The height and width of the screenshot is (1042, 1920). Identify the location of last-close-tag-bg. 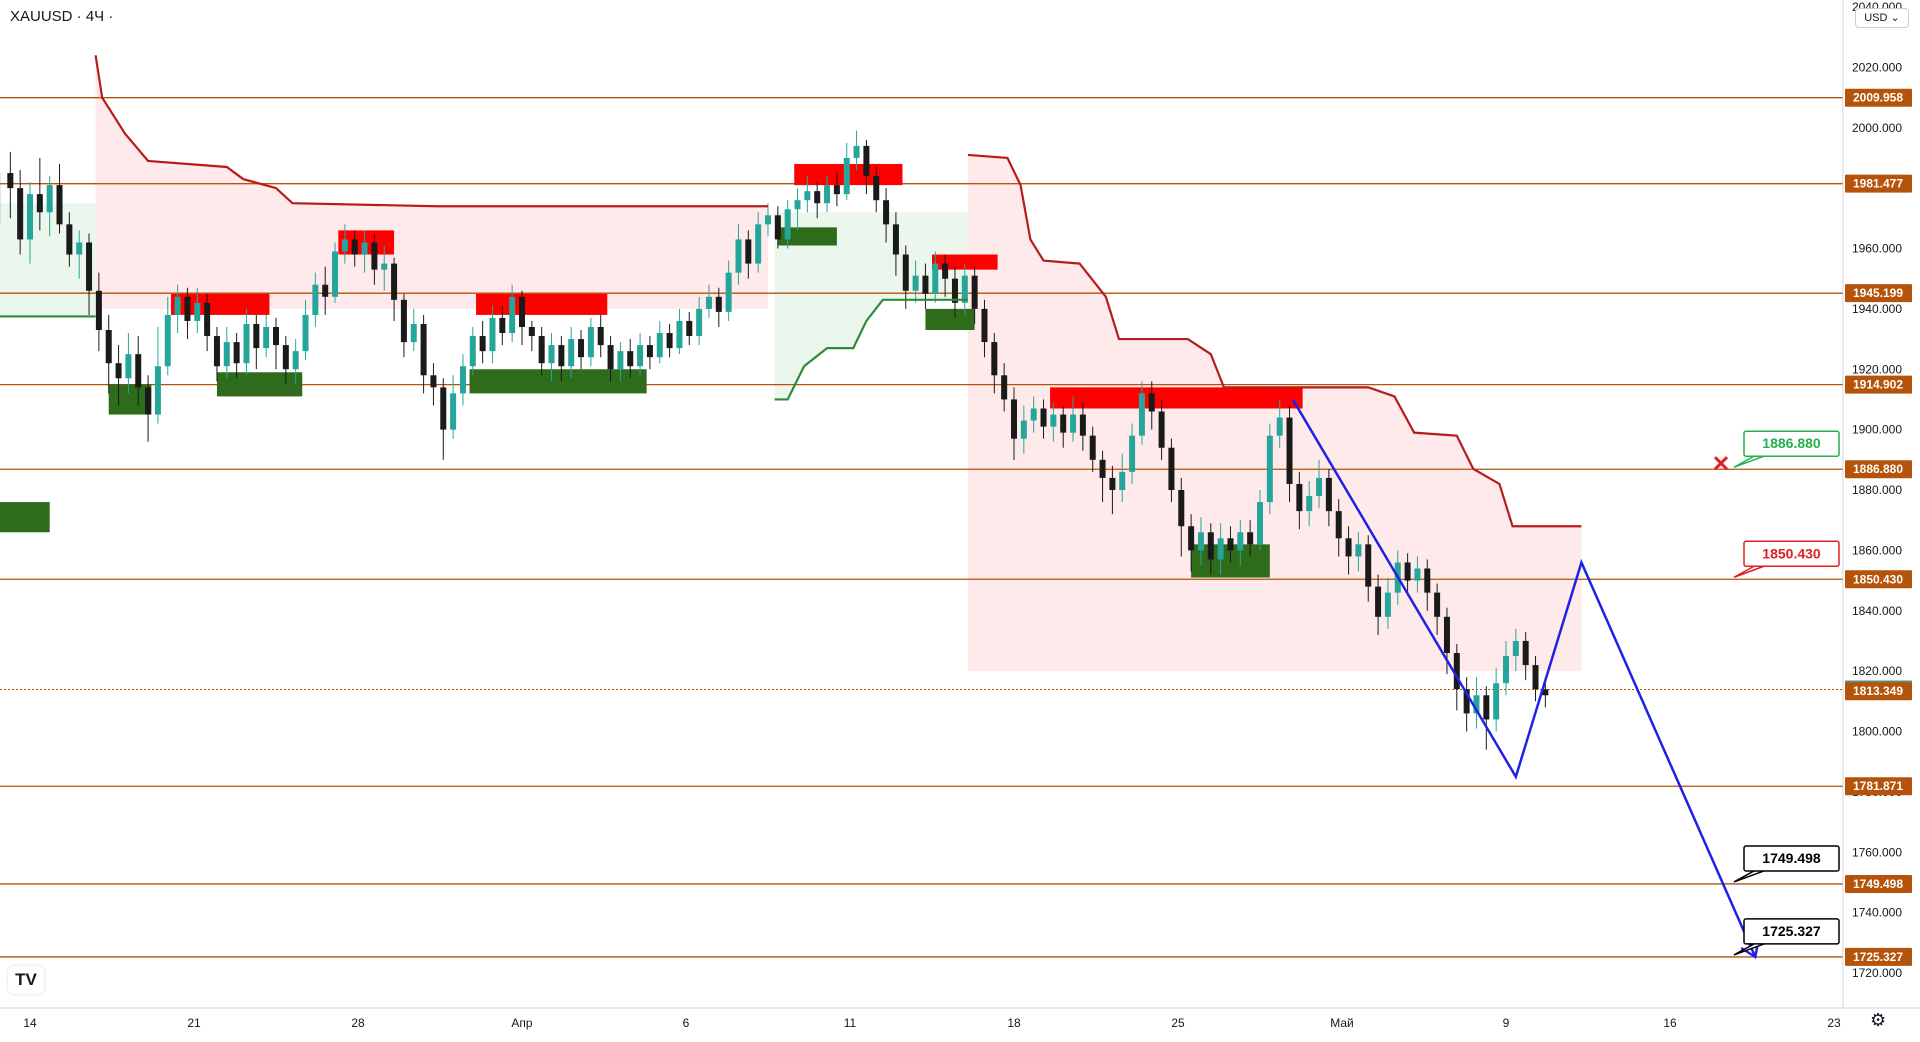
(1878, 691).